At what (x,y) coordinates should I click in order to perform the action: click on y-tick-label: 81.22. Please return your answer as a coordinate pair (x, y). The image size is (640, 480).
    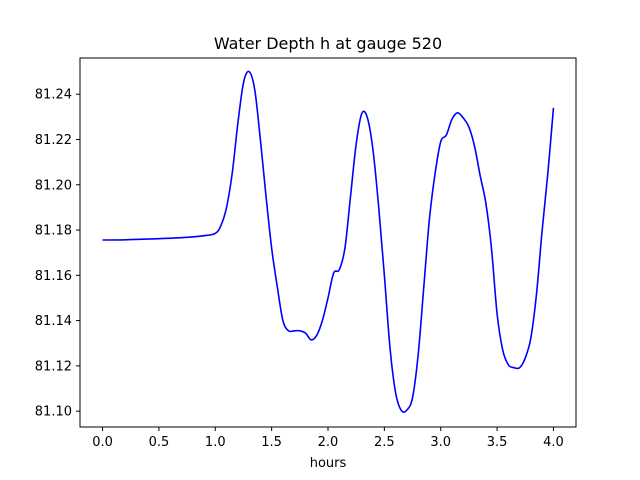
    Looking at the image, I should click on (53, 140).